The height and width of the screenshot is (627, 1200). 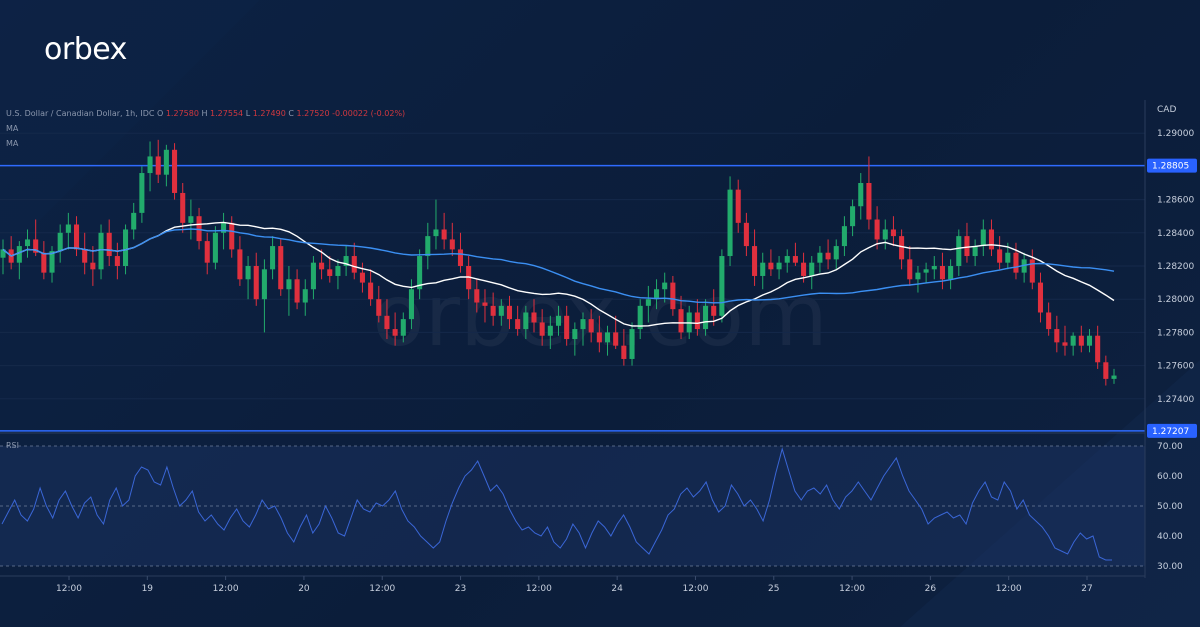 What do you see at coordinates (227, 113) in the screenshot?
I see `legend-h-value: 1.27554` at bounding box center [227, 113].